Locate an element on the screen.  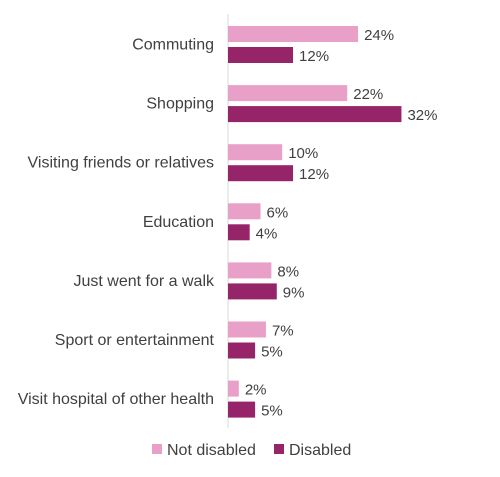
data-label: 32% is located at coordinates (422, 115).